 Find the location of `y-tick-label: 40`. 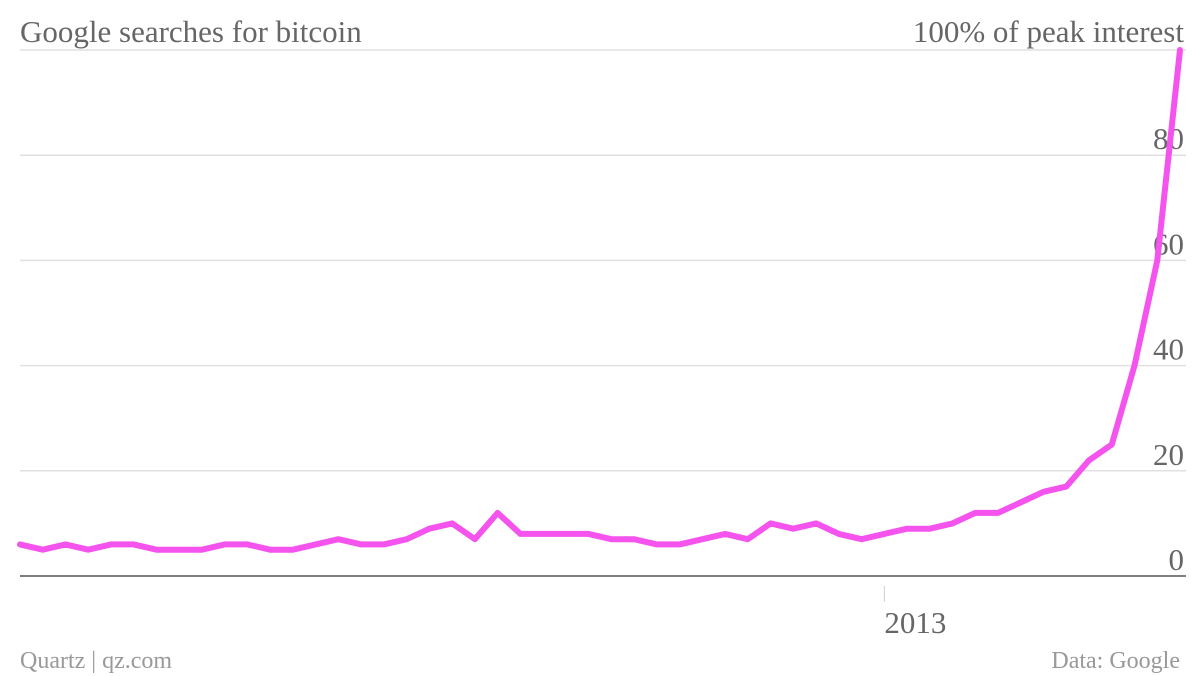

y-tick-label: 40 is located at coordinates (1168, 349).